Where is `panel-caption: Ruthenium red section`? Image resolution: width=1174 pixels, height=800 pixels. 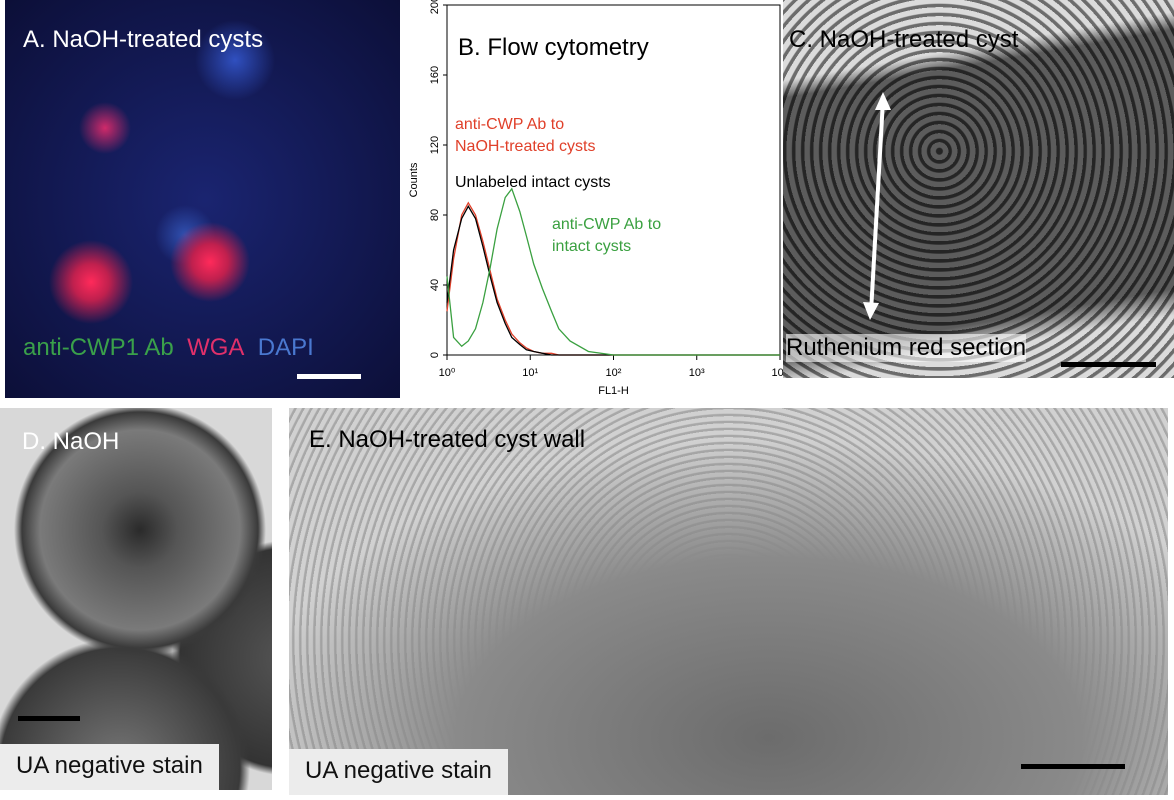 panel-caption: Ruthenium red section is located at coordinates (906, 348).